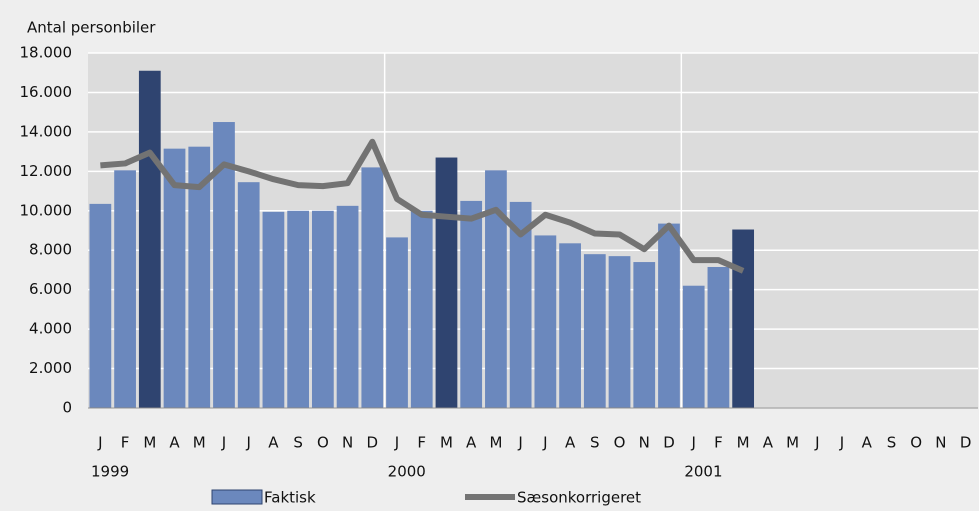 The height and width of the screenshot is (511, 979). I want to click on y-tick-label: 18.000, so click(46, 53).